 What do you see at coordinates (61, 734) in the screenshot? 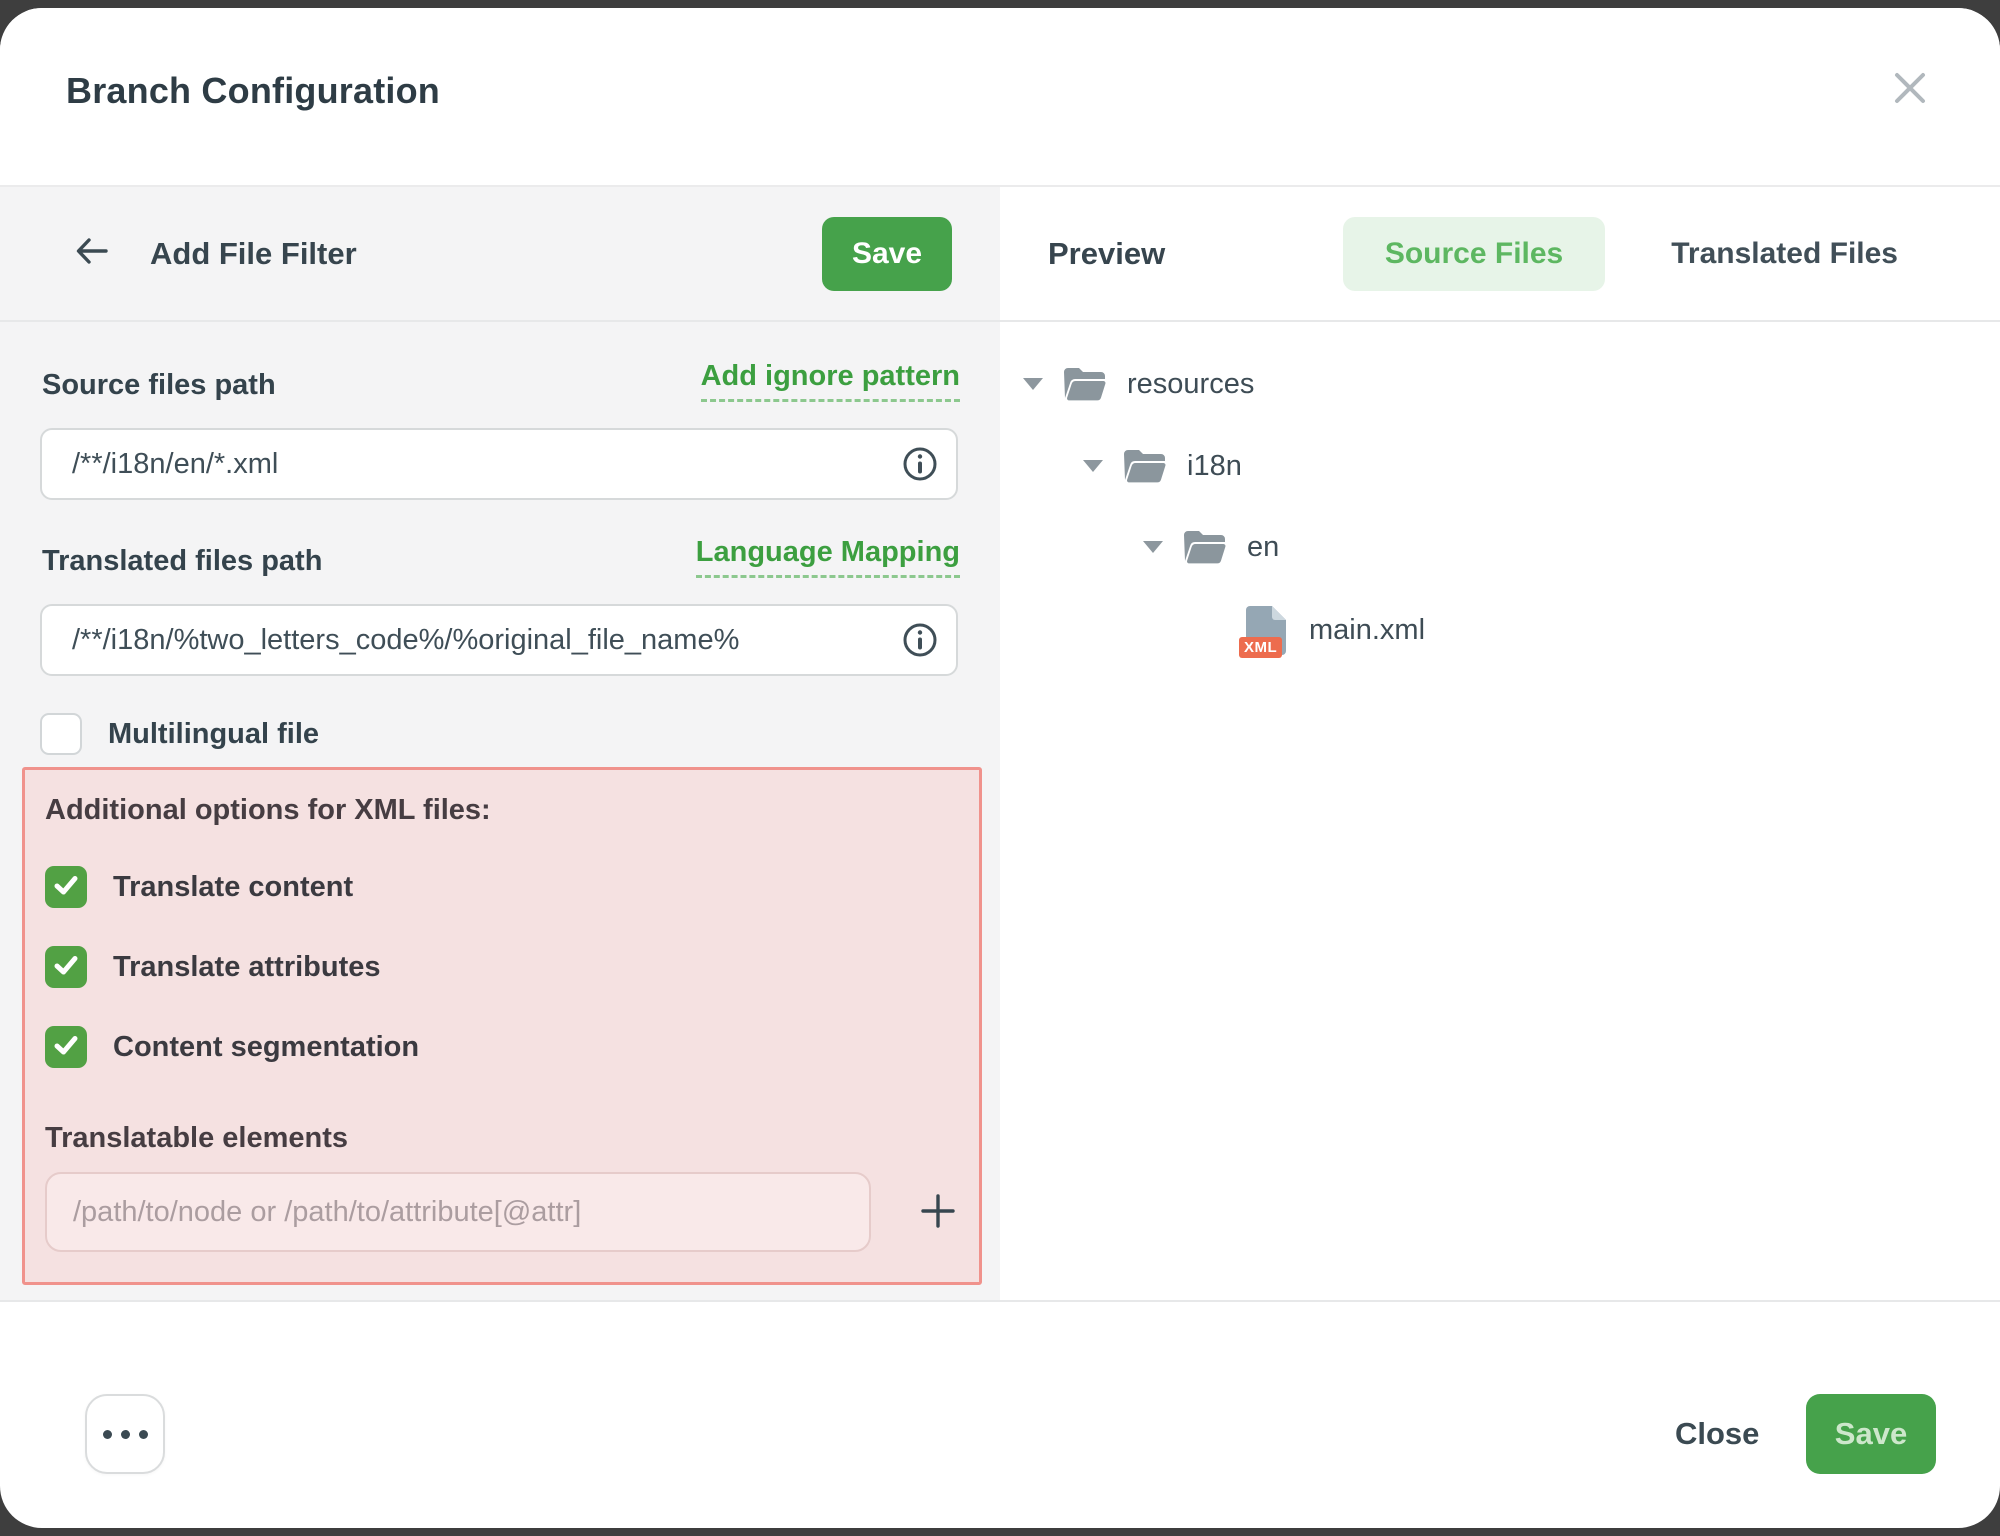
I see `multilingual-checkbox` at bounding box center [61, 734].